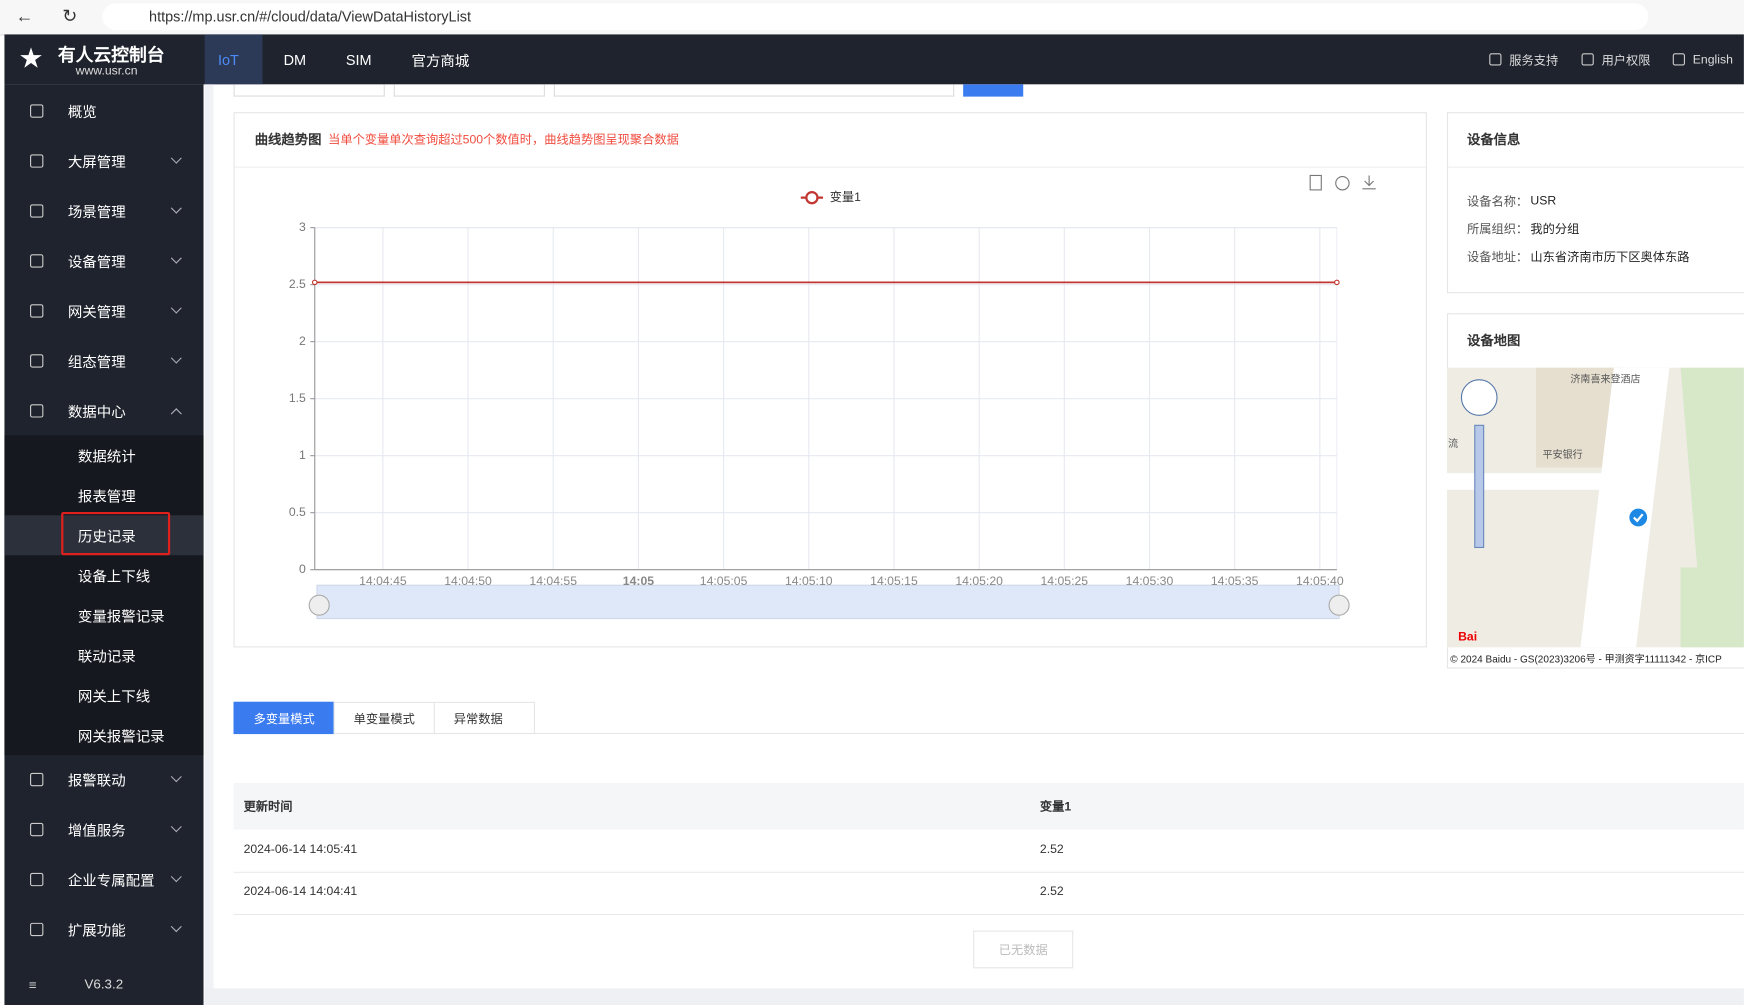 This screenshot has width=1744, height=1005. I want to click on menu-item: 扩展功能, so click(96, 930).